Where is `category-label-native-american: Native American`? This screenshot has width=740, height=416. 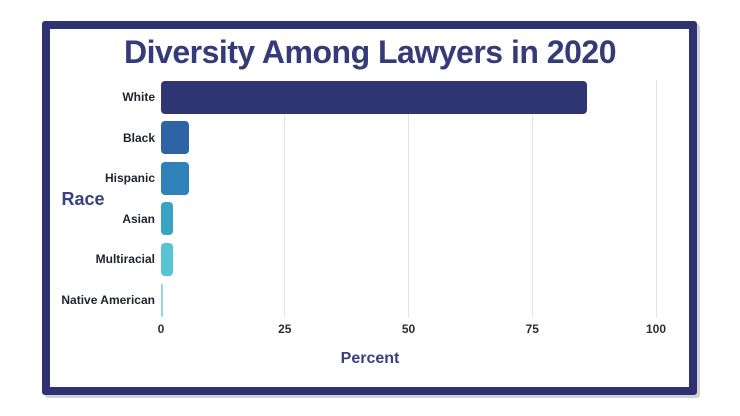
category-label-native-american: Native American is located at coordinates (108, 300).